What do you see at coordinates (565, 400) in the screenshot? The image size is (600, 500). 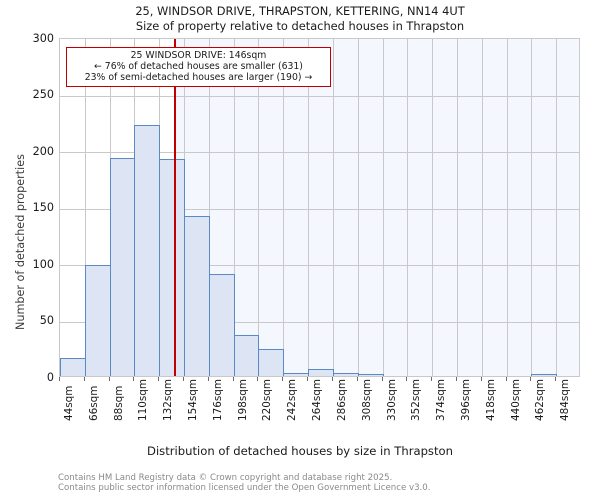 I see `x-axis-tick-label: 484sqm` at bounding box center [565, 400].